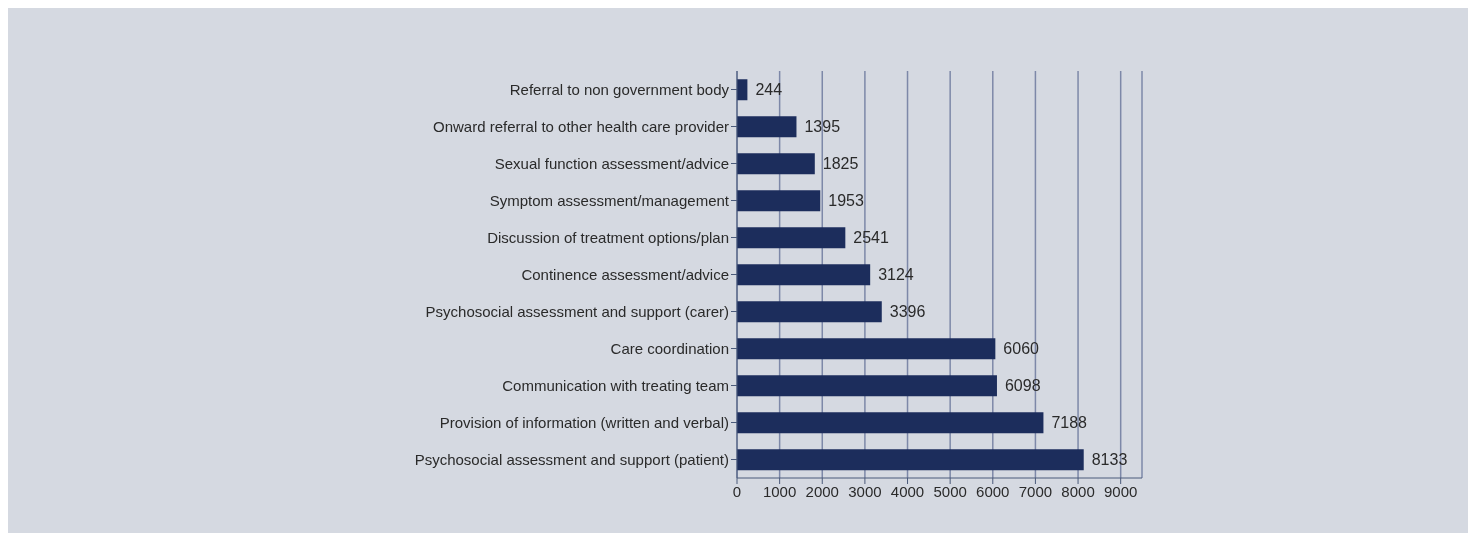 The image size is (1476, 533). Describe the element at coordinates (1069, 423) in the screenshot. I see `data-label: 7188` at that location.